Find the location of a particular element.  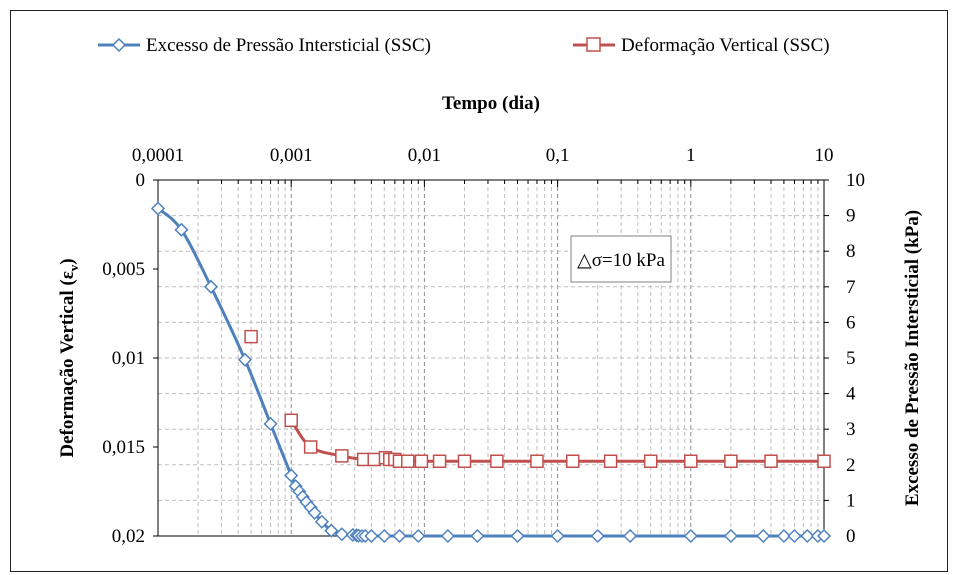

right-tick-label: 7 is located at coordinates (851, 287).